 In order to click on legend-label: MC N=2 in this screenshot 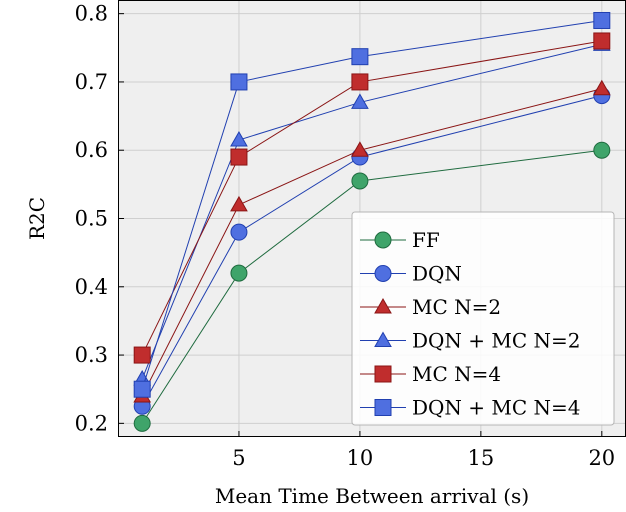, I will do `click(456, 307)`.